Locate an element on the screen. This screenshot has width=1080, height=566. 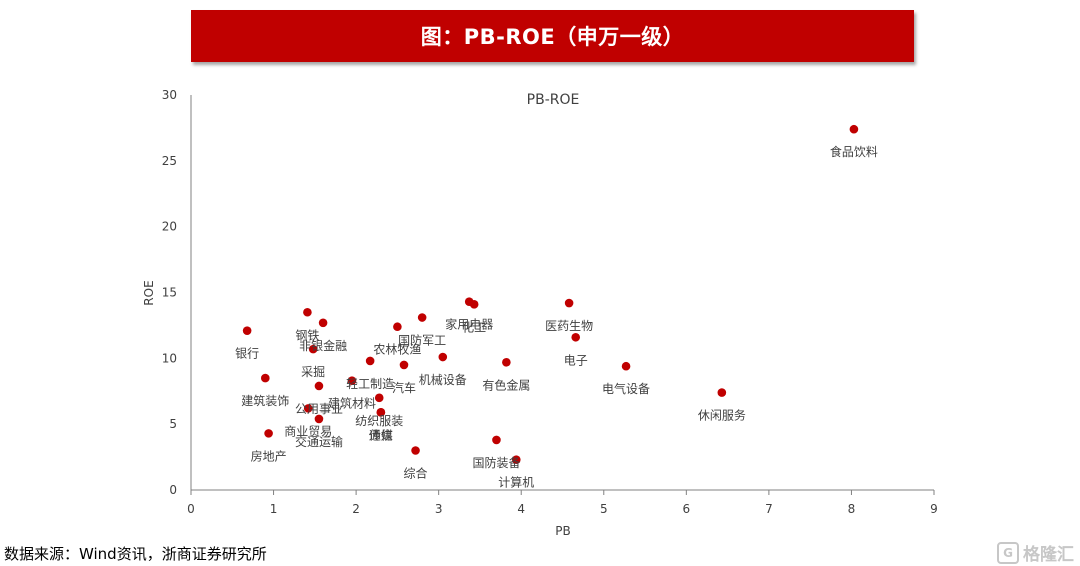
data-label: 家用电器 is located at coordinates (469, 324).